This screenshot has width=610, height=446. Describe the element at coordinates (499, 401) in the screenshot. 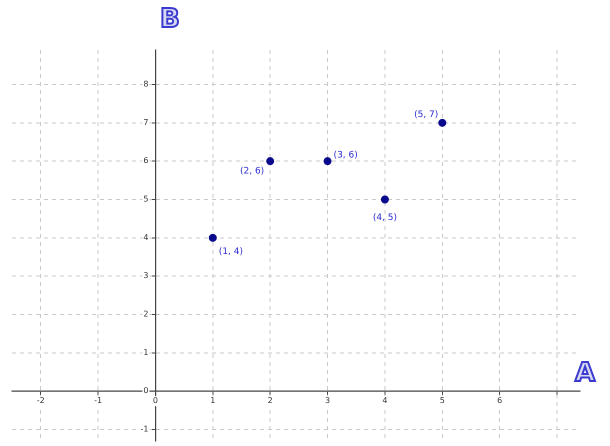

I see `x-tick-label: 6` at that location.